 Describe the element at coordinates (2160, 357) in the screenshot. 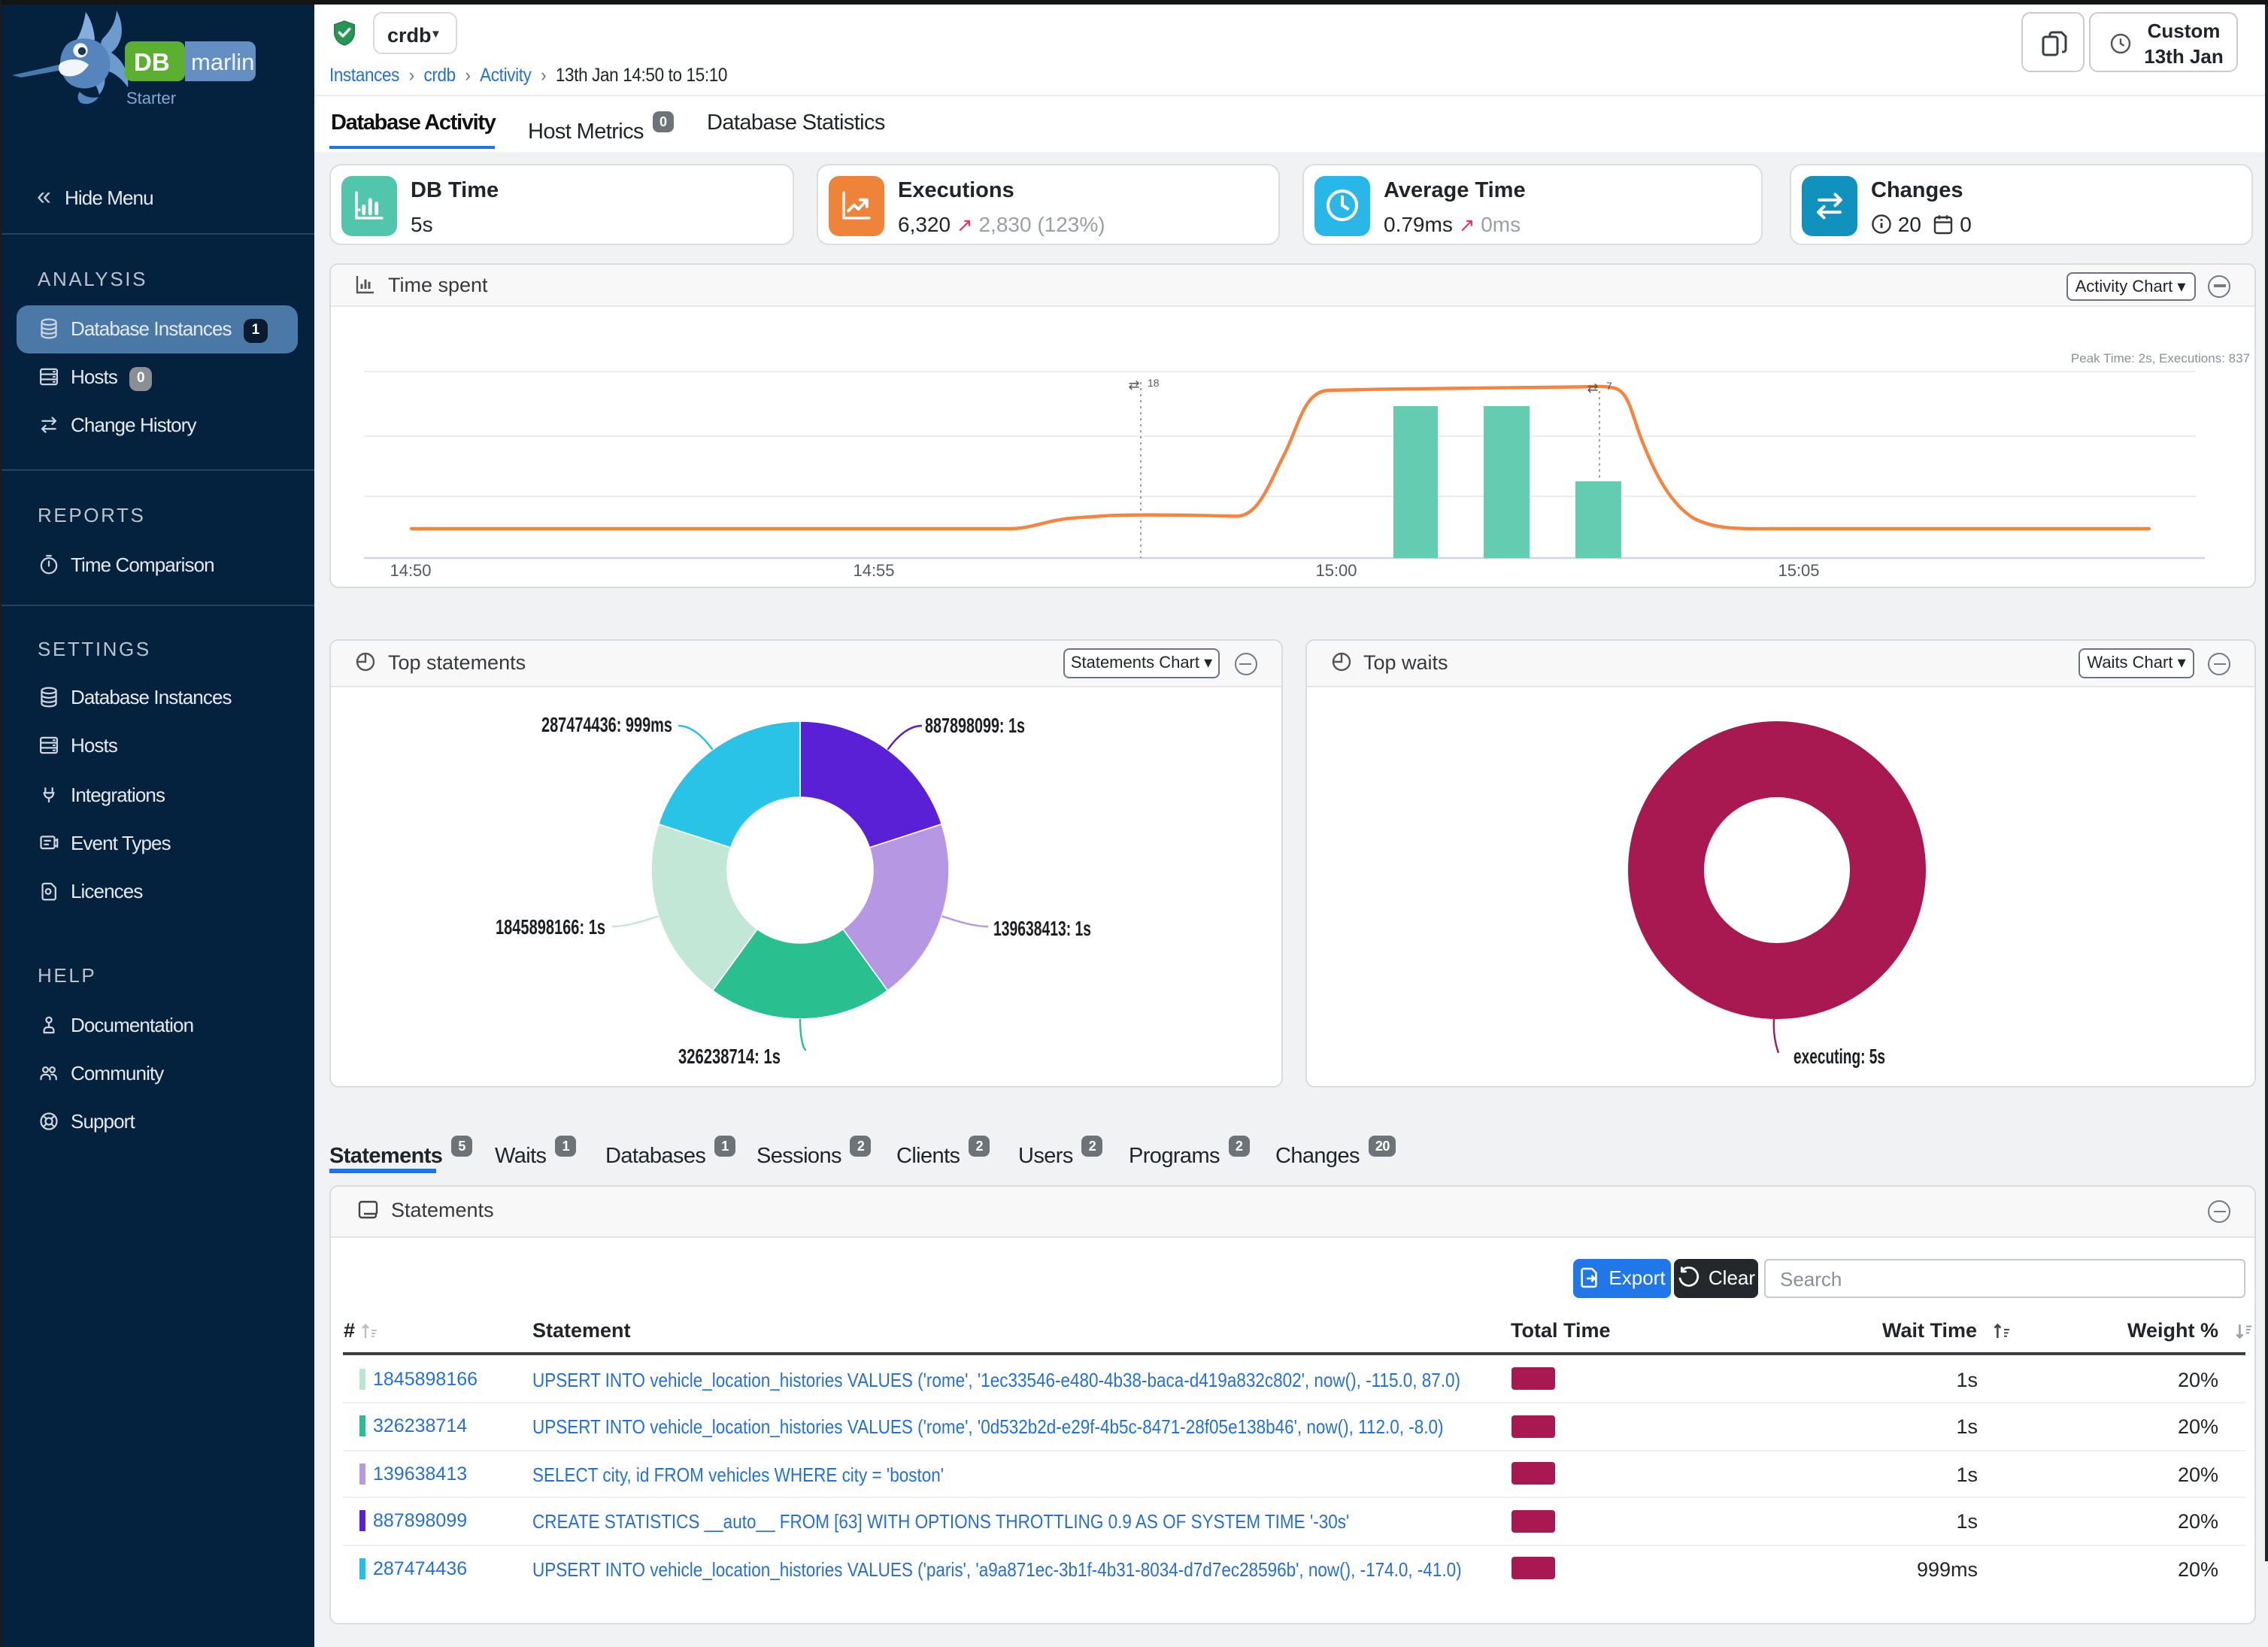

I see `svg-text: Peak Time: 2s, Executions: 837` at that location.